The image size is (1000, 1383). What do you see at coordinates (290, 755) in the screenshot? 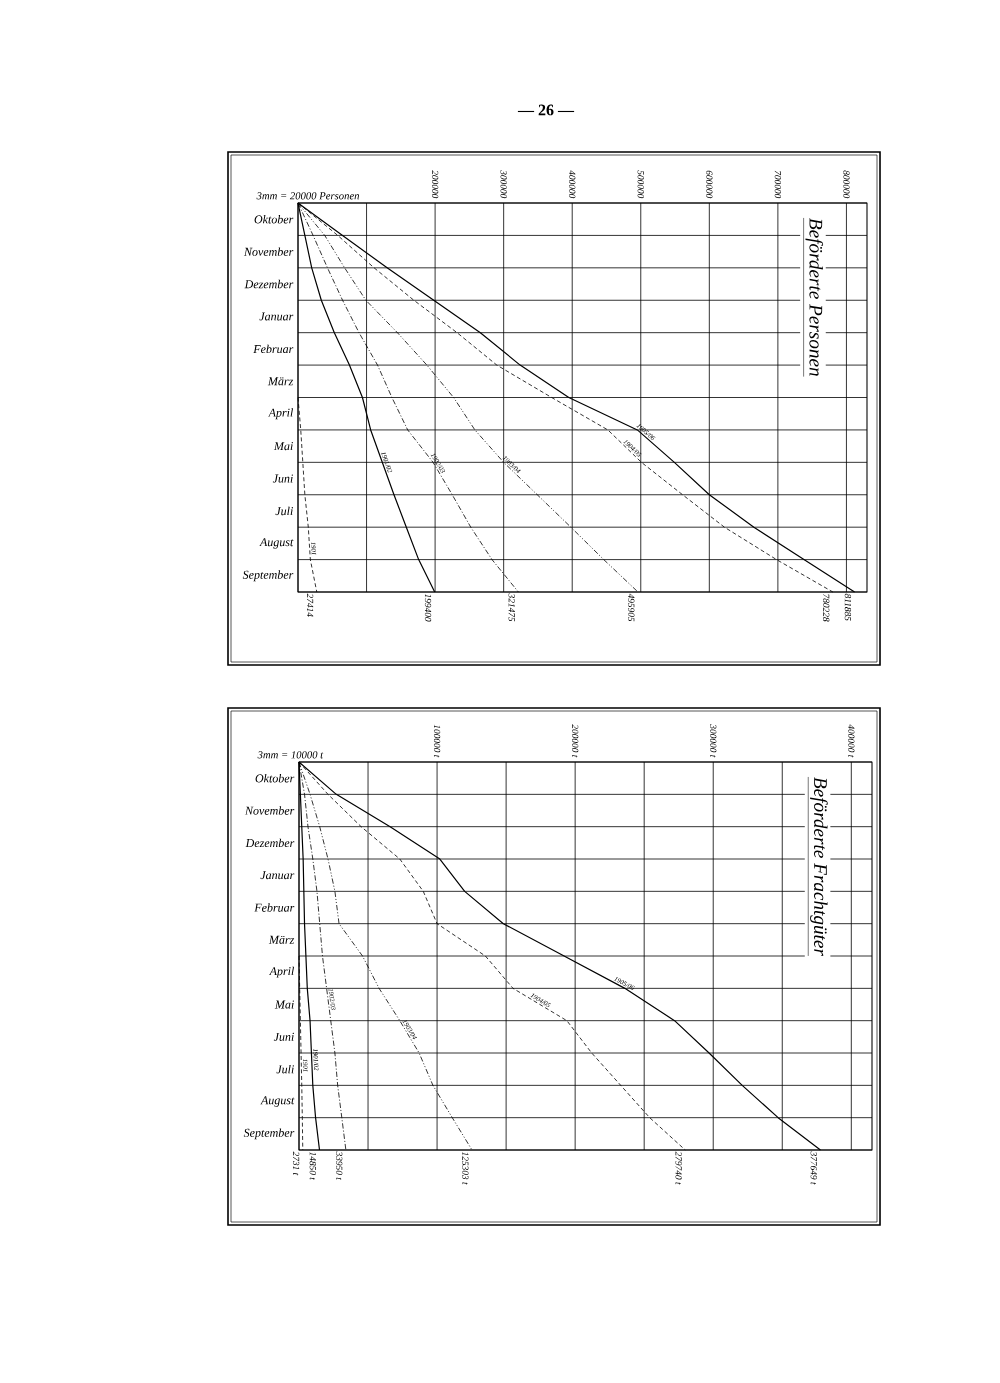
I see `text: 3mm = 10000 t` at bounding box center [290, 755].